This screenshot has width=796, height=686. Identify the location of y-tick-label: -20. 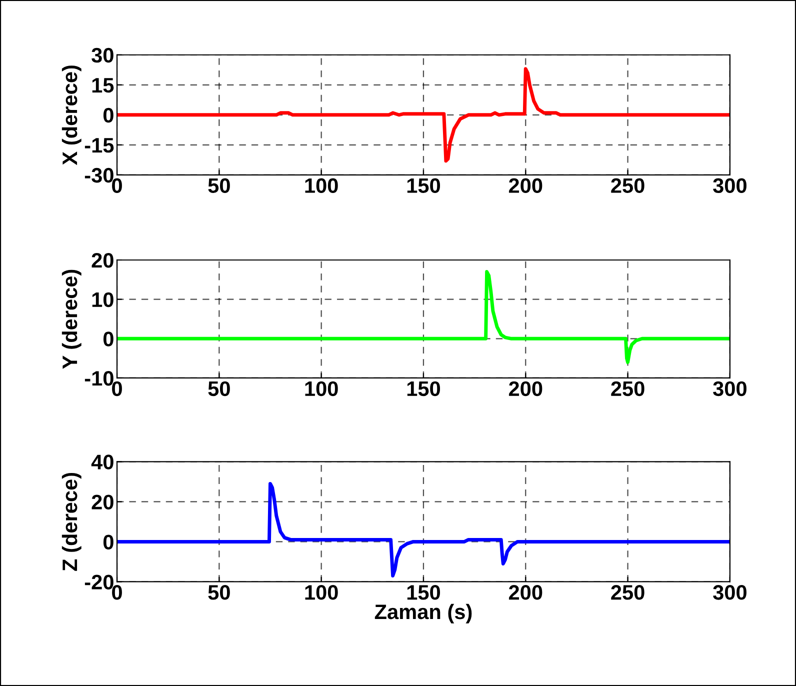
(99, 582).